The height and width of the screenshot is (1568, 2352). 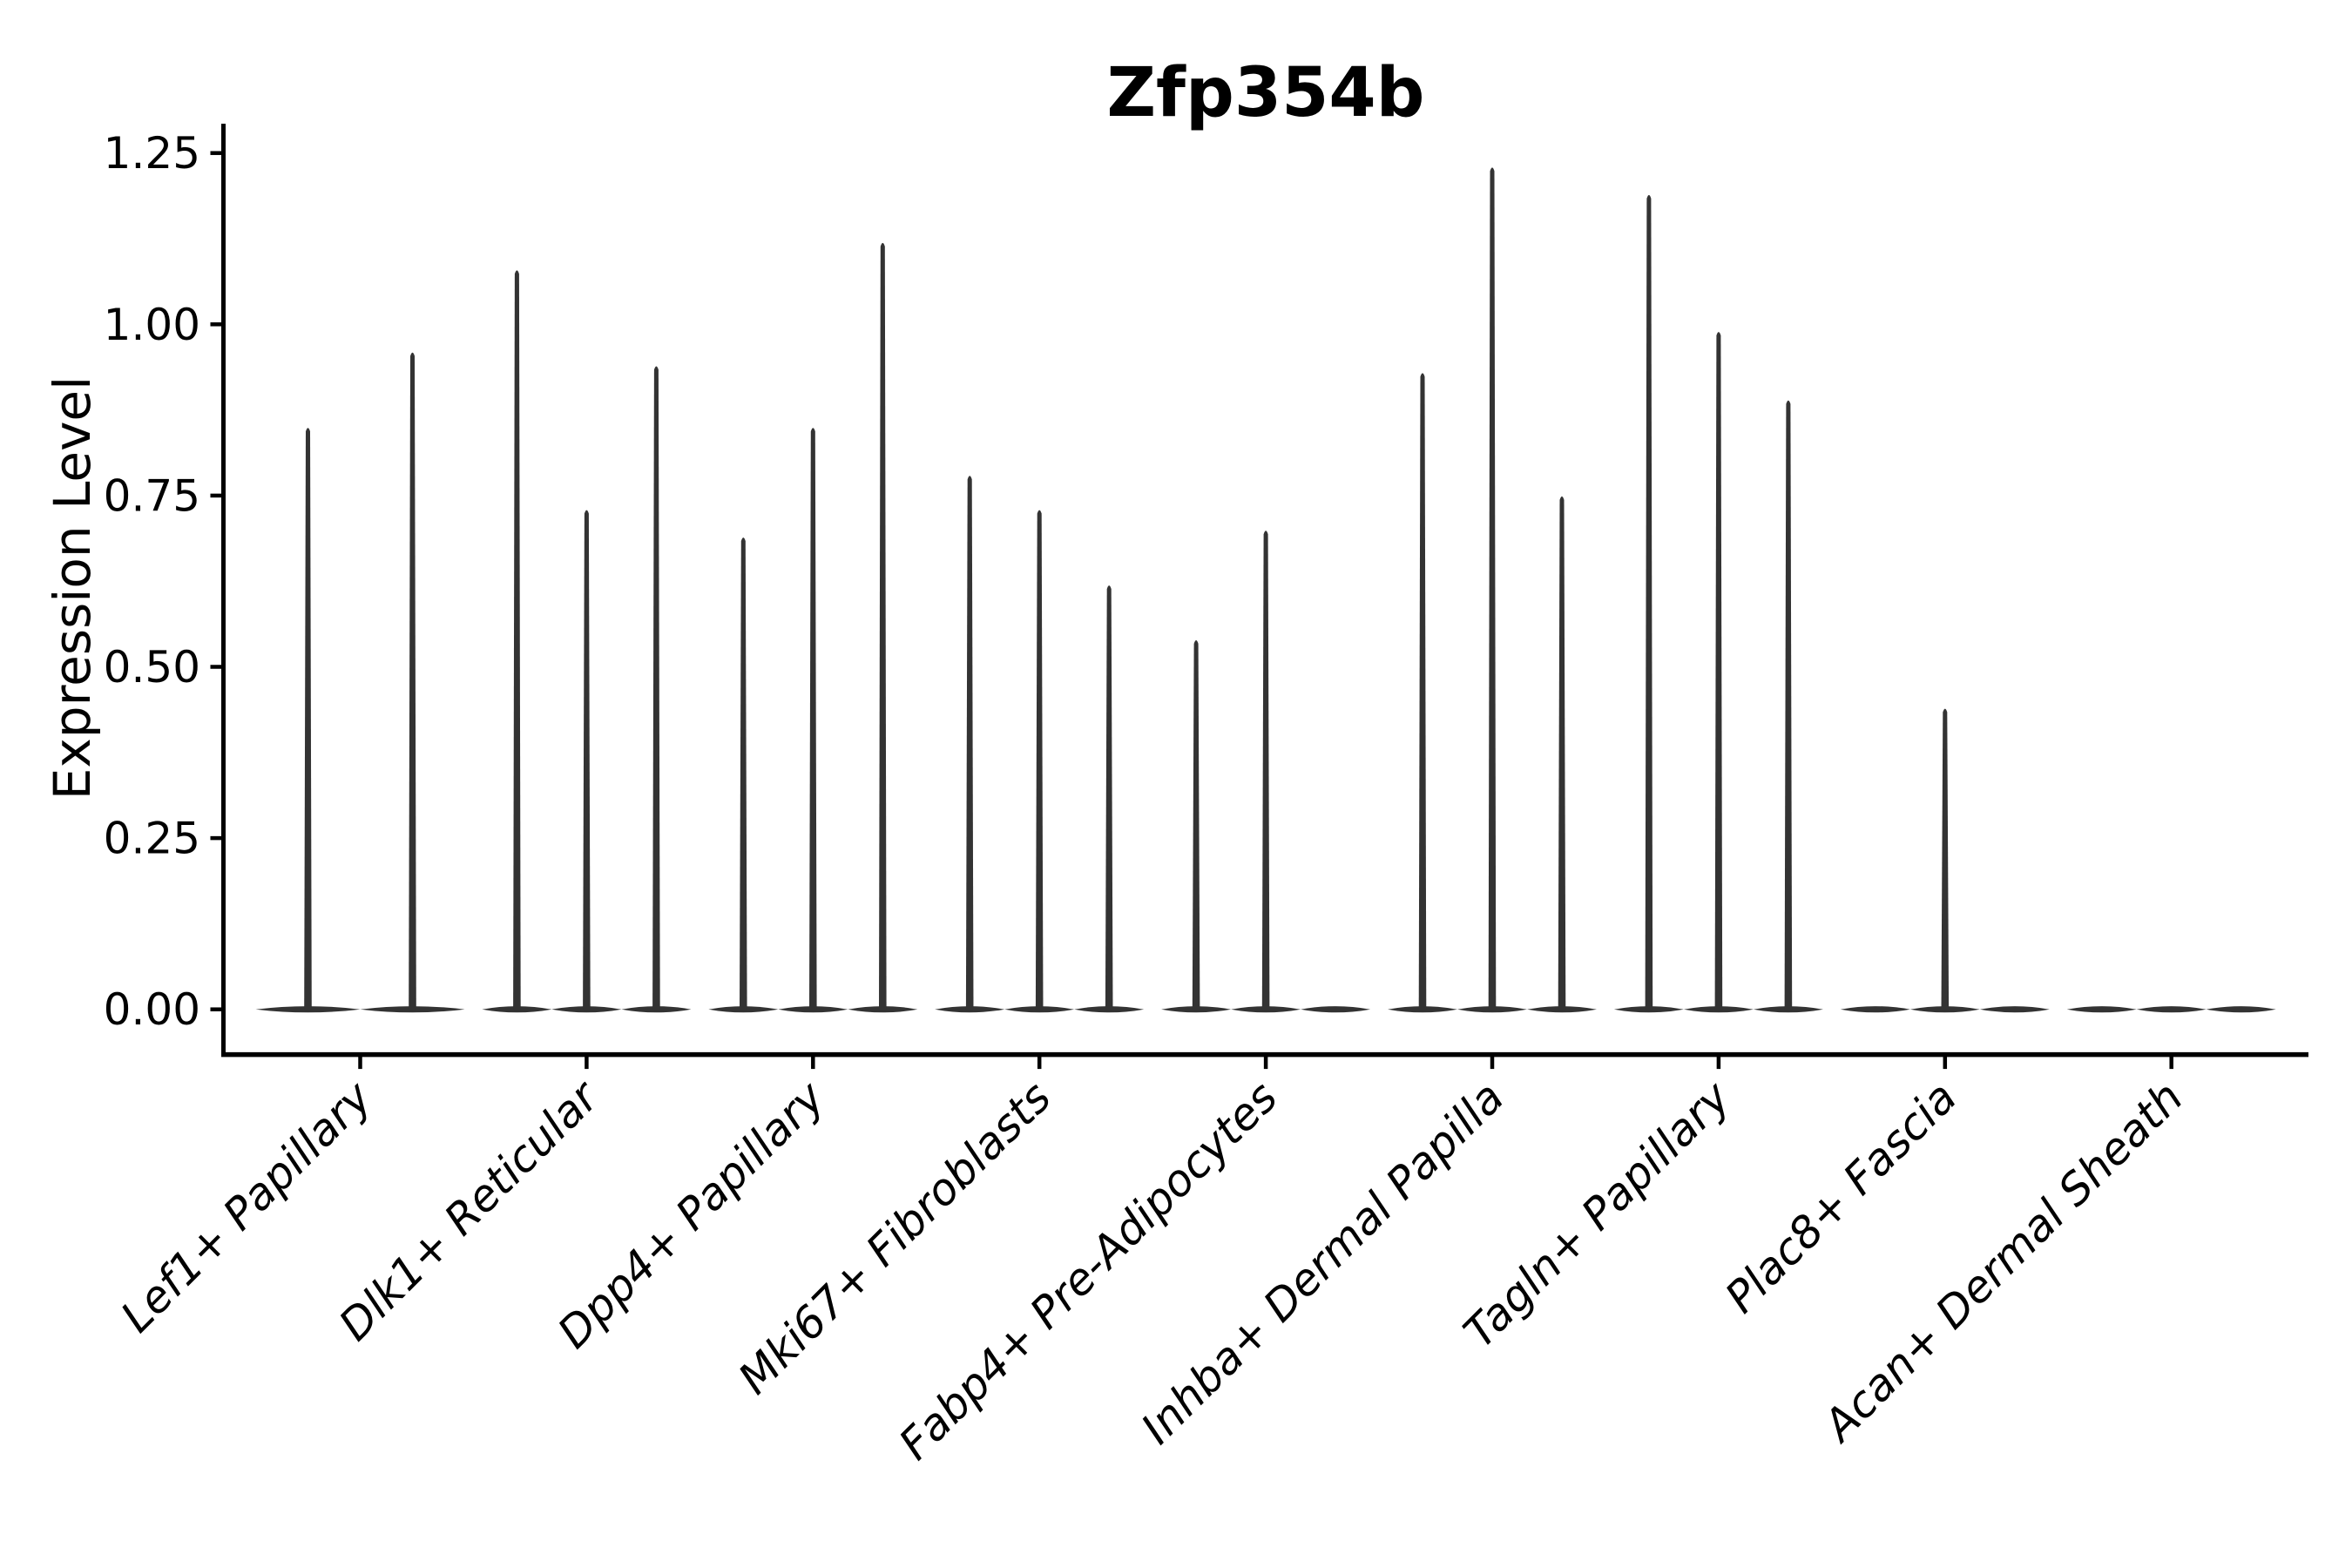 I want to click on y-tick-label: 1.25, so click(x=152, y=153).